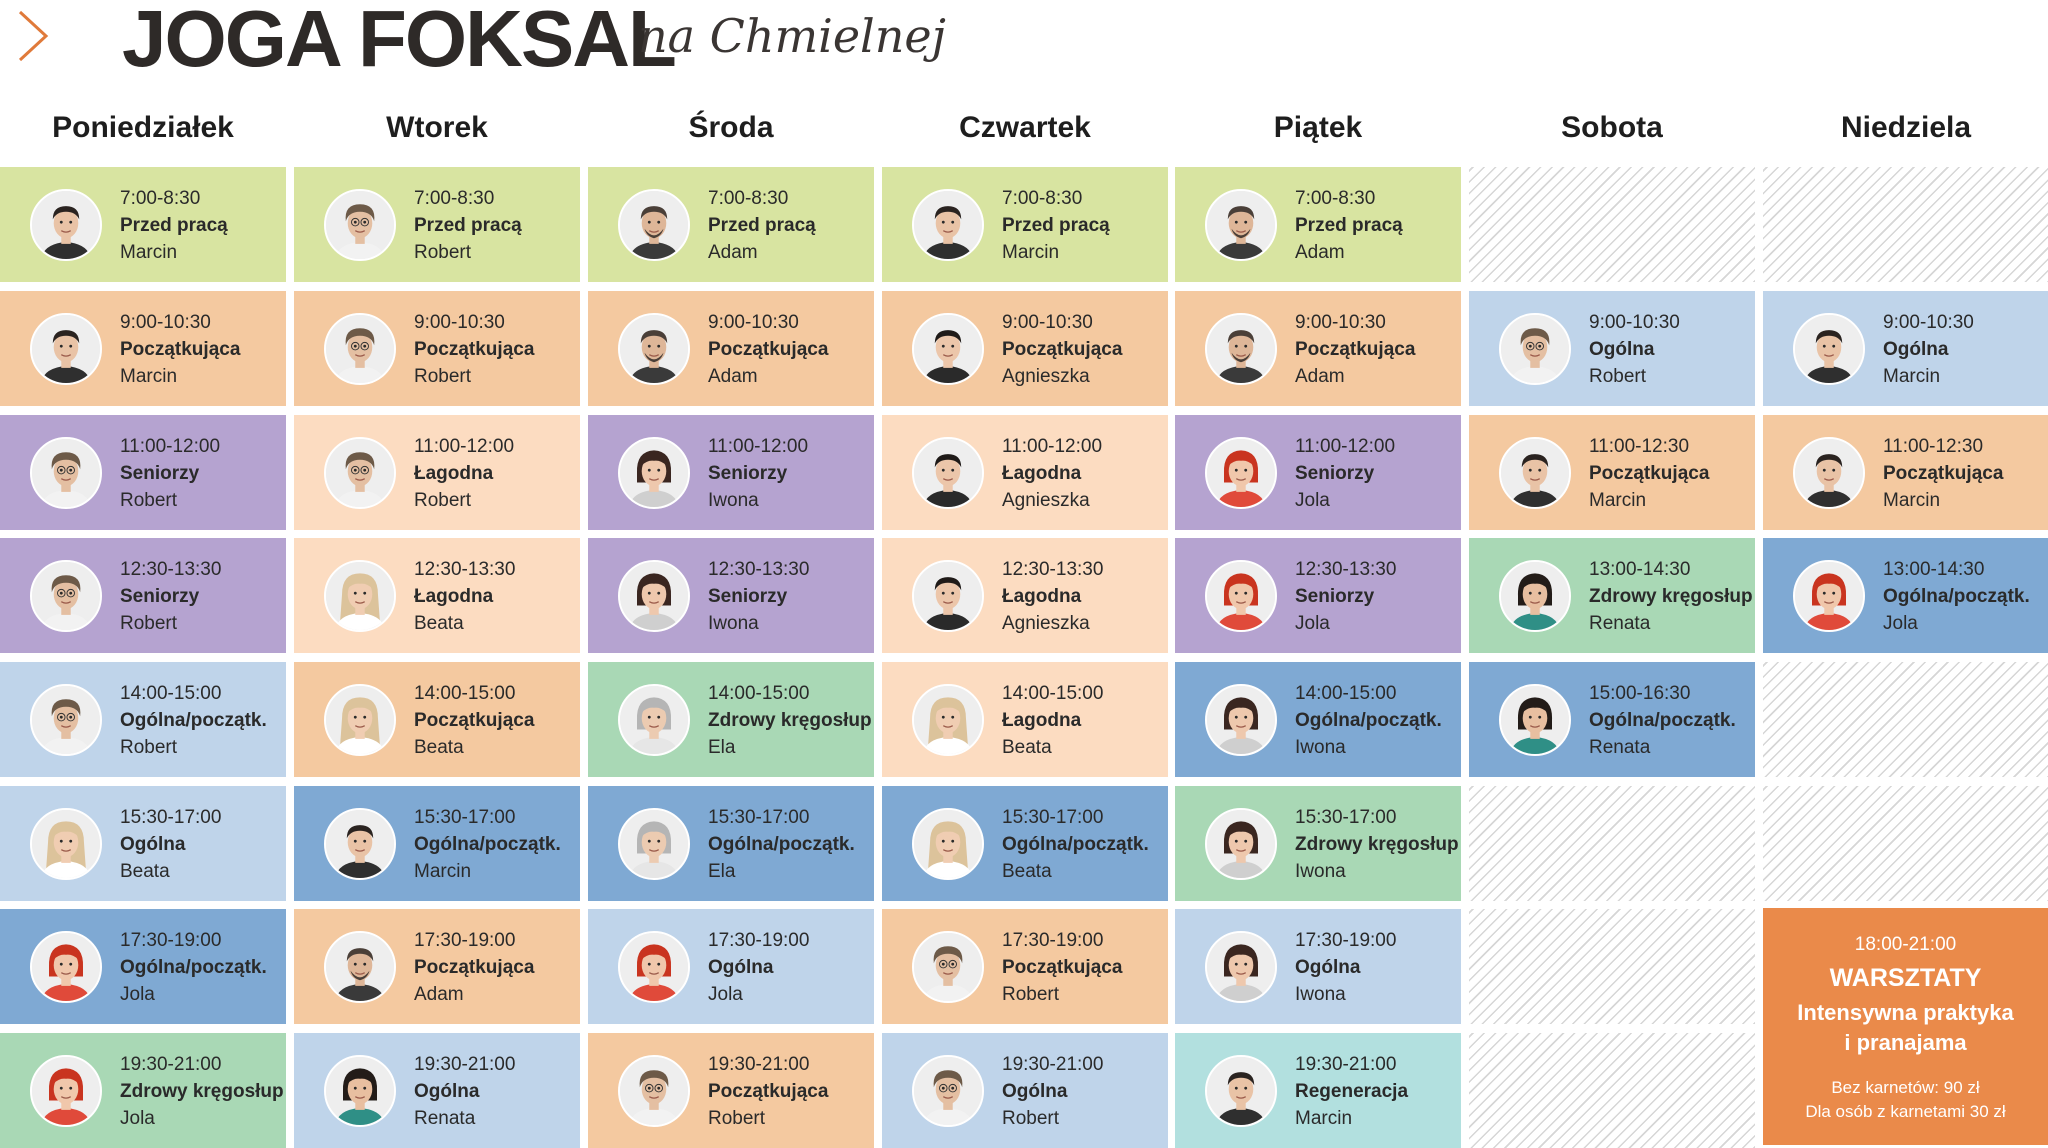 The image size is (2048, 1148). Describe the element at coordinates (790, 720) in the screenshot. I see `class-type: Zdrowy kręgosłup` at that location.